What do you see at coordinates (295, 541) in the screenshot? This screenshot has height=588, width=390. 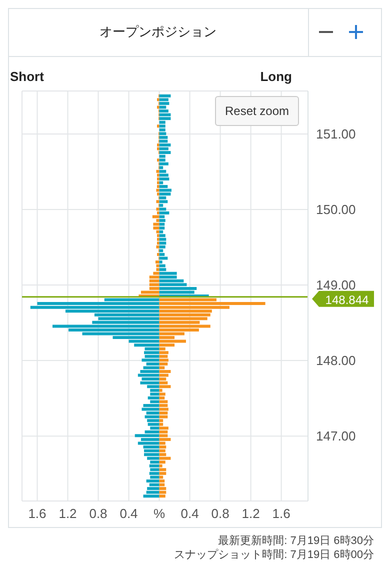 I see `text: 最新更新時間: 7月19日 6時30分` at bounding box center [295, 541].